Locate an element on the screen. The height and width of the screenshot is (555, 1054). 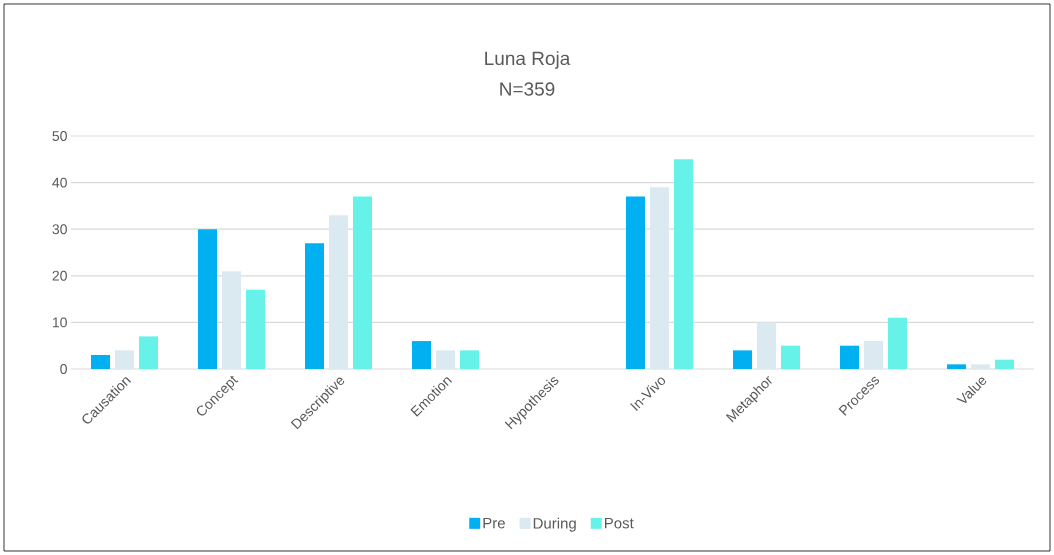
y-tick-label: 0 is located at coordinates (63, 369).